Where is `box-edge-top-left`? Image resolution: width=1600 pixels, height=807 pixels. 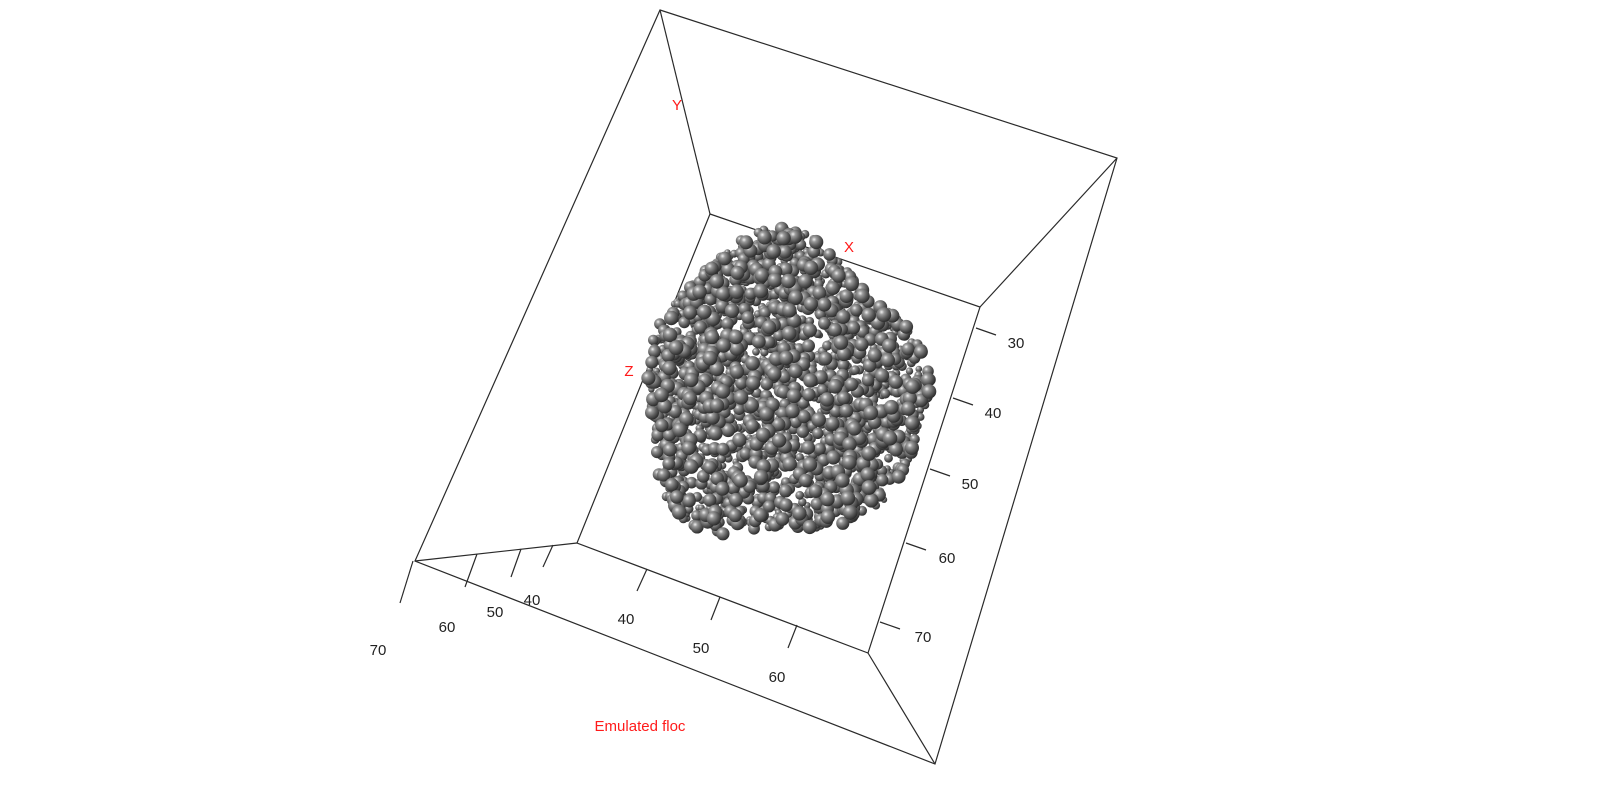
box-edge-top-left is located at coordinates (685, 112).